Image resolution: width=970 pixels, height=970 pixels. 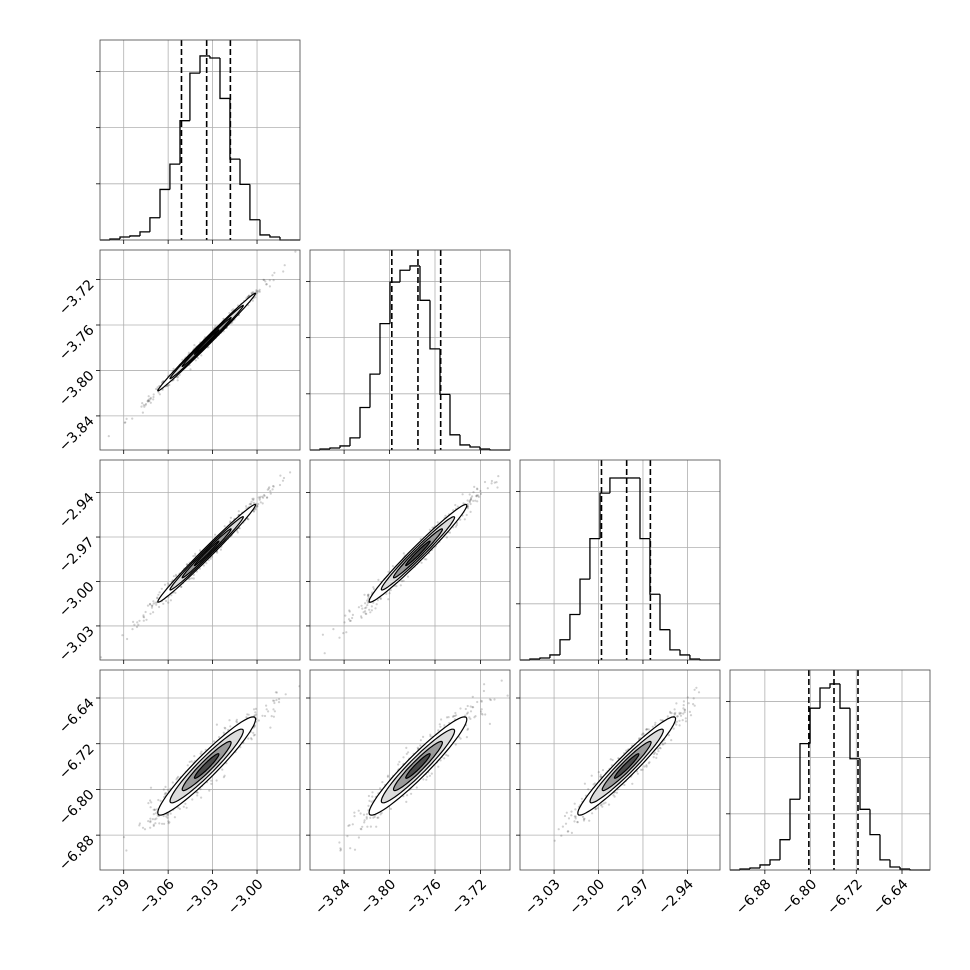 What do you see at coordinates (543, 897) in the screenshot?
I see `x-tick-label: −3.03` at bounding box center [543, 897].